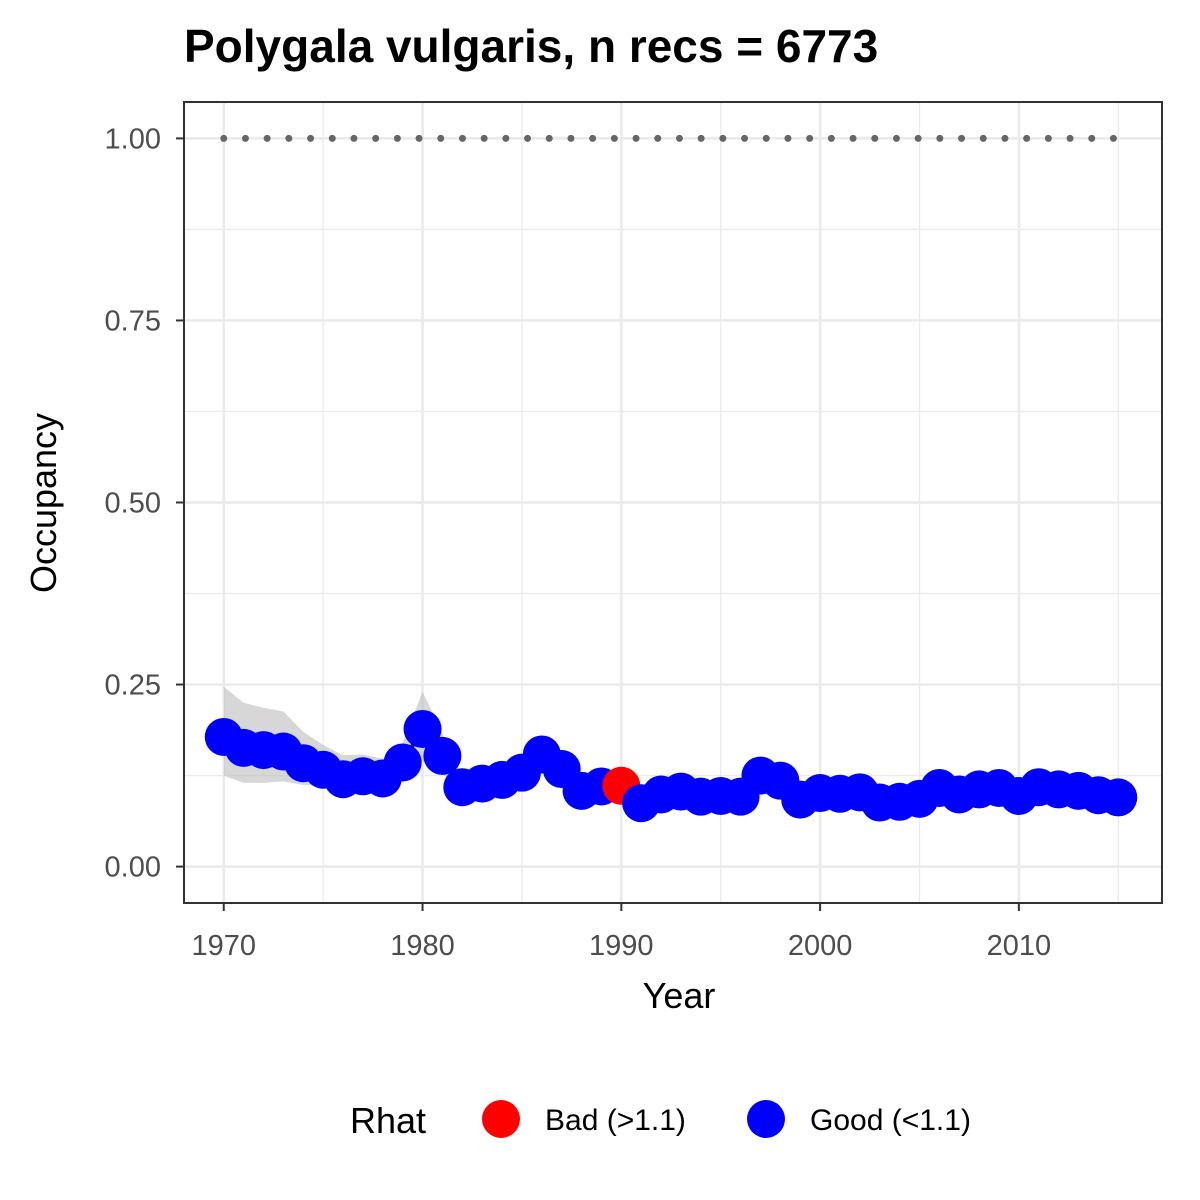 This screenshot has height=1200, width=1200. I want to click on legend-key-good, so click(766, 1119).